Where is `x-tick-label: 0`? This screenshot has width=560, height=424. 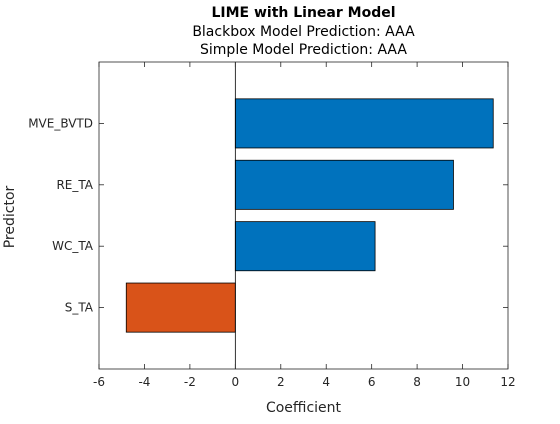 x-tick-label: 0 is located at coordinates (236, 382).